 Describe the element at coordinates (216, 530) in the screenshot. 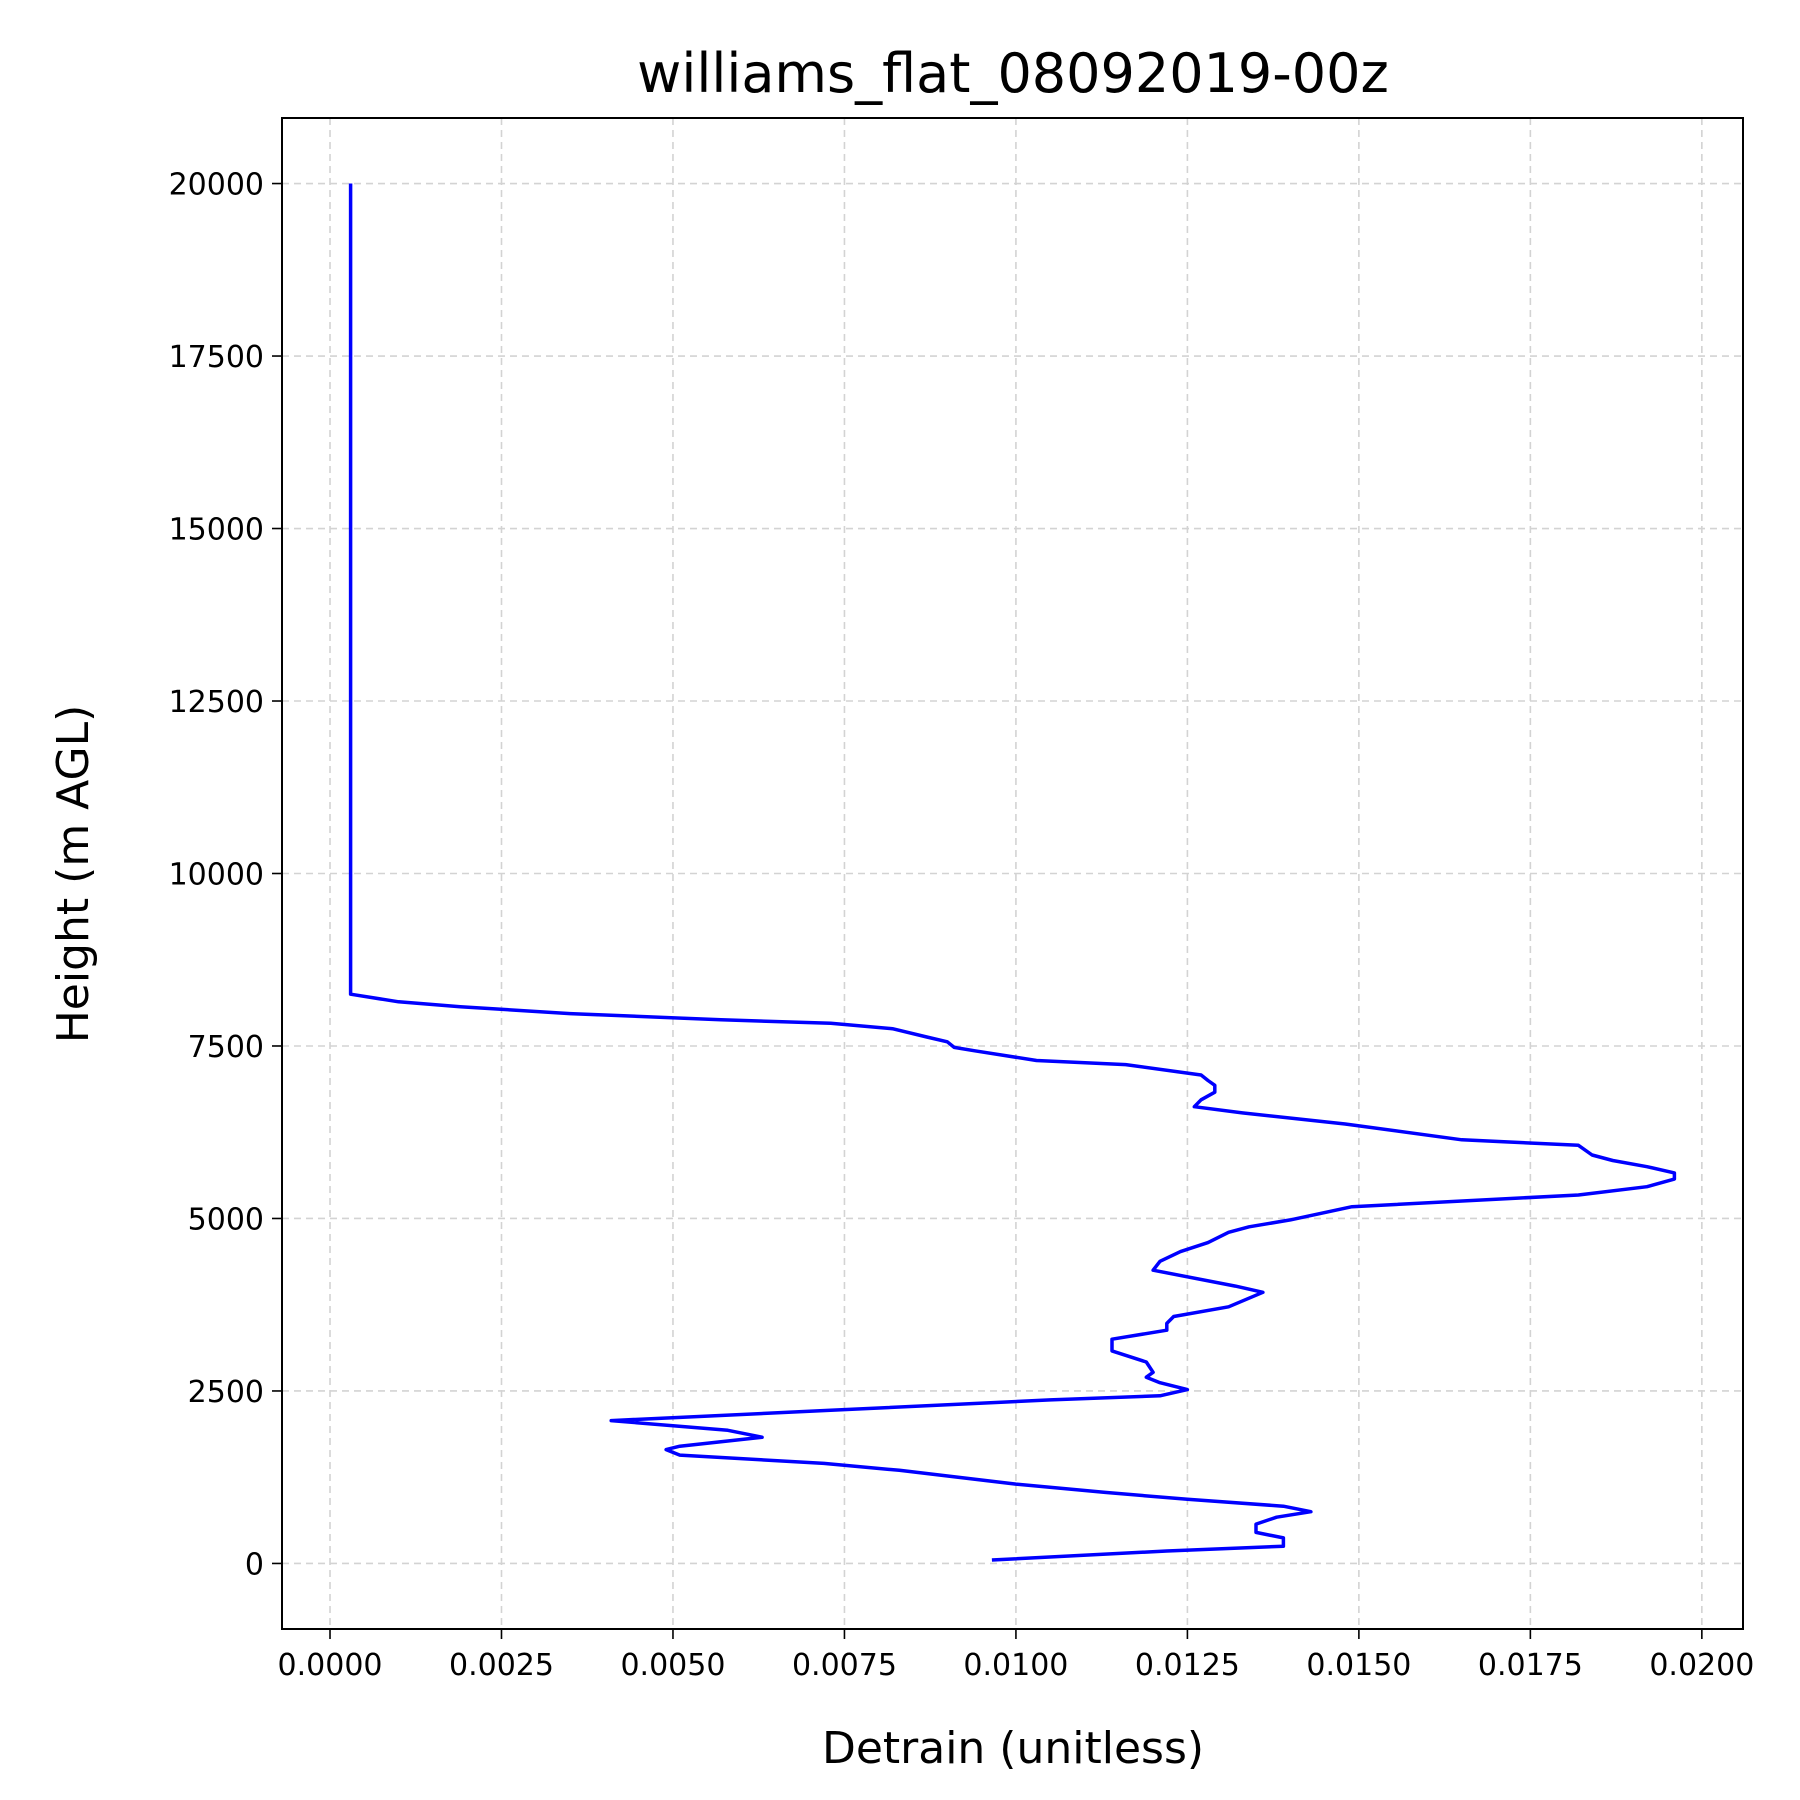

I see `y-tick-label: 15000` at that location.